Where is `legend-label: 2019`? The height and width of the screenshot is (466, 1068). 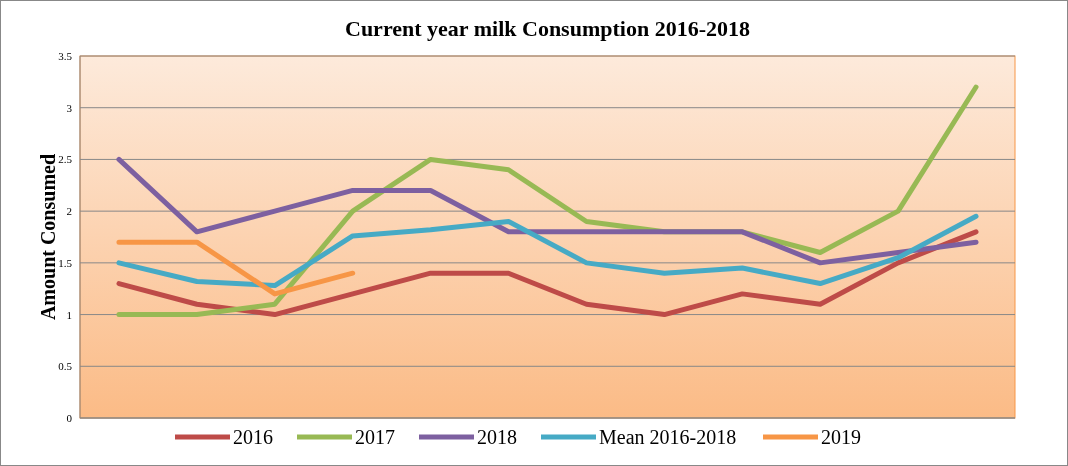 legend-label: 2019 is located at coordinates (841, 437).